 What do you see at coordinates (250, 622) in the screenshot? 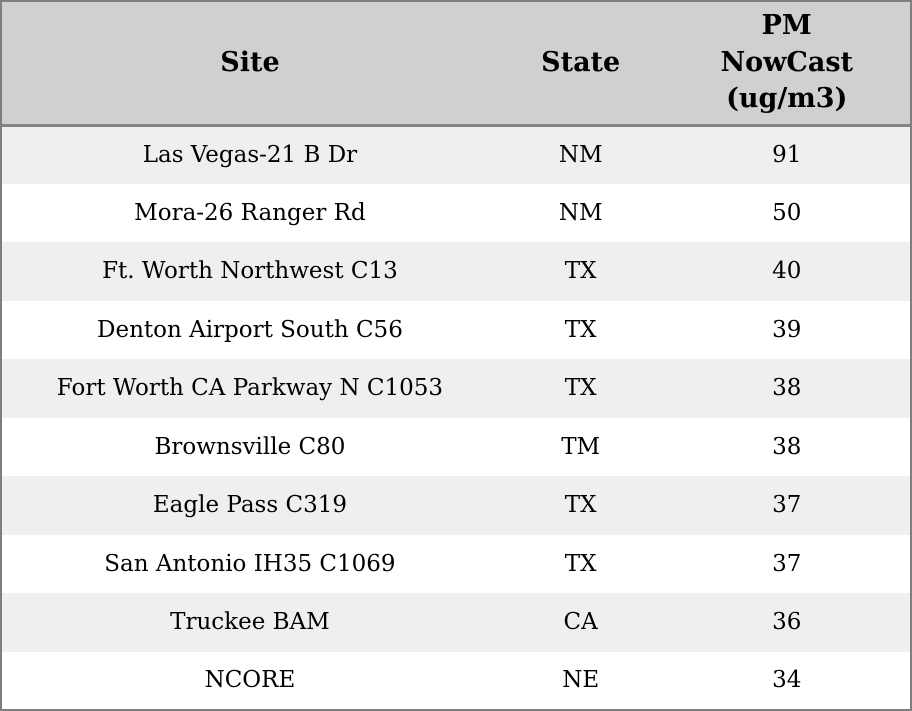
I see `site-cell: Truckee BAM` at bounding box center [250, 622].